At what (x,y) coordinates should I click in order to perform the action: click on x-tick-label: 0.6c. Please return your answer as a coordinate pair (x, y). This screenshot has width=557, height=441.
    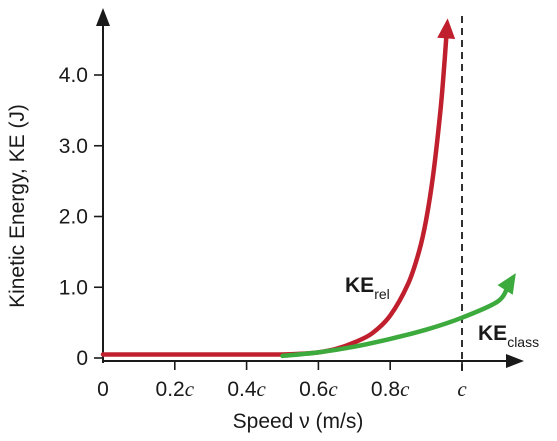
    Looking at the image, I should click on (318, 389).